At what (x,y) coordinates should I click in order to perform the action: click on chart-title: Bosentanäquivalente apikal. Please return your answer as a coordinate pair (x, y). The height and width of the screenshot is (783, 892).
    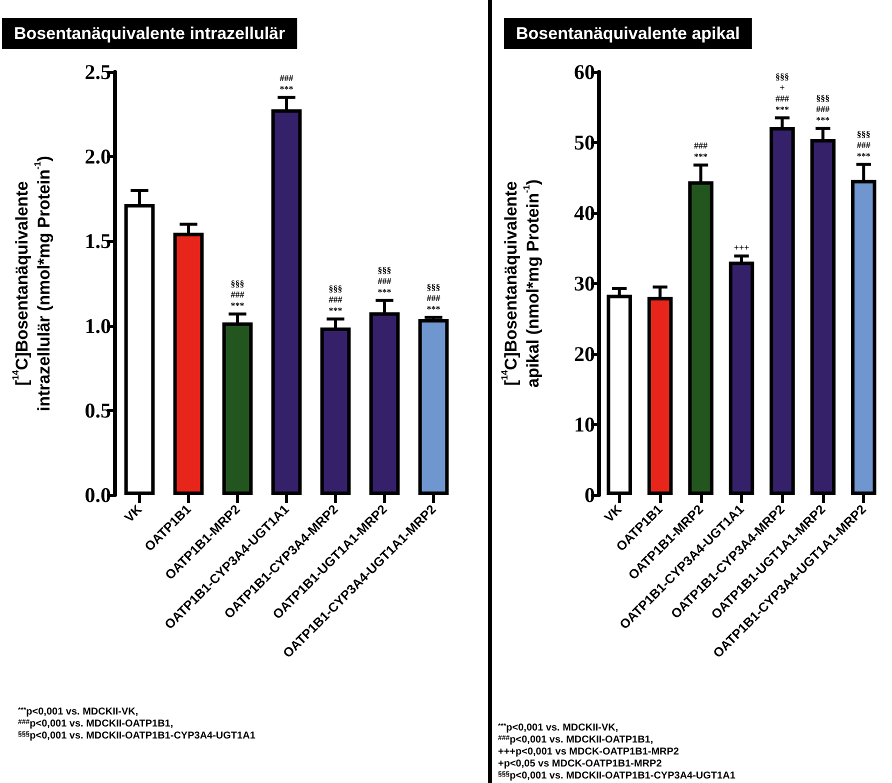
    Looking at the image, I should click on (628, 33).